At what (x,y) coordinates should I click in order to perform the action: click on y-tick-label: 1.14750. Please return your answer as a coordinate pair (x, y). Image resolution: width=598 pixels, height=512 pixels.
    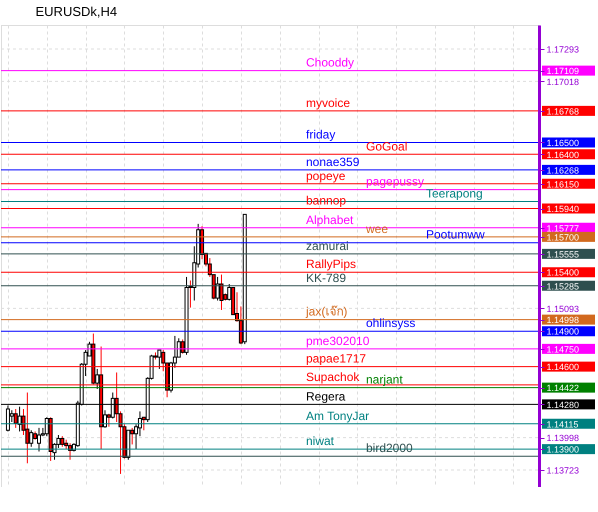
    Looking at the image, I should click on (563, 349).